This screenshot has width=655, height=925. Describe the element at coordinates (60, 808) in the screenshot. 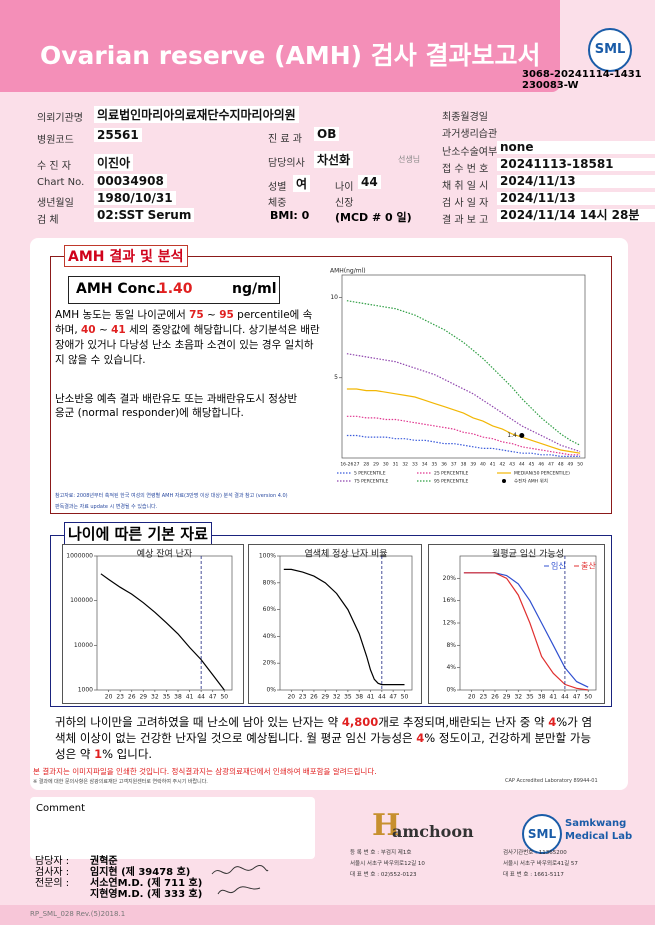

I see `comment-label: Comment` at that location.